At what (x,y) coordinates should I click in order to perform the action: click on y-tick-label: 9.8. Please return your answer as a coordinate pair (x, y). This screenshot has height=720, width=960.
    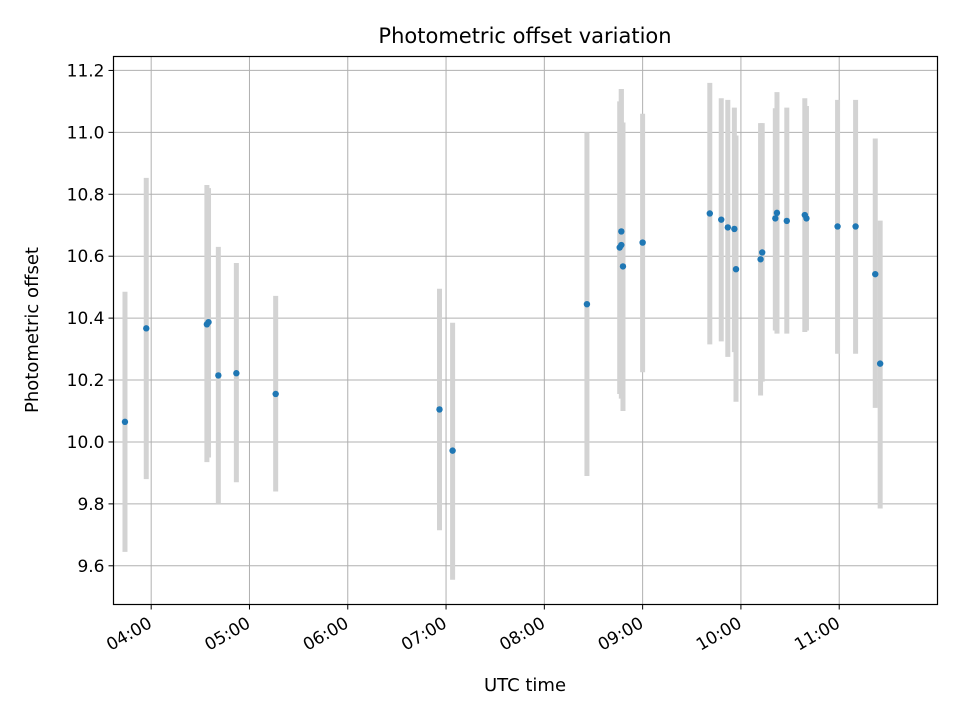
    Looking at the image, I should click on (90, 505).